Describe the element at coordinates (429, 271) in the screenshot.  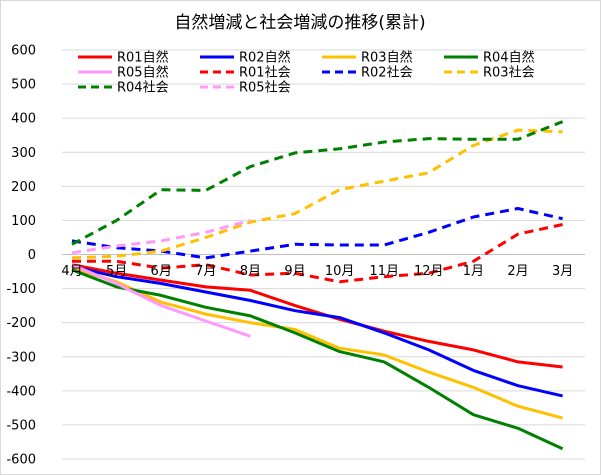
I see `x-tick-label: 12月` at that location.